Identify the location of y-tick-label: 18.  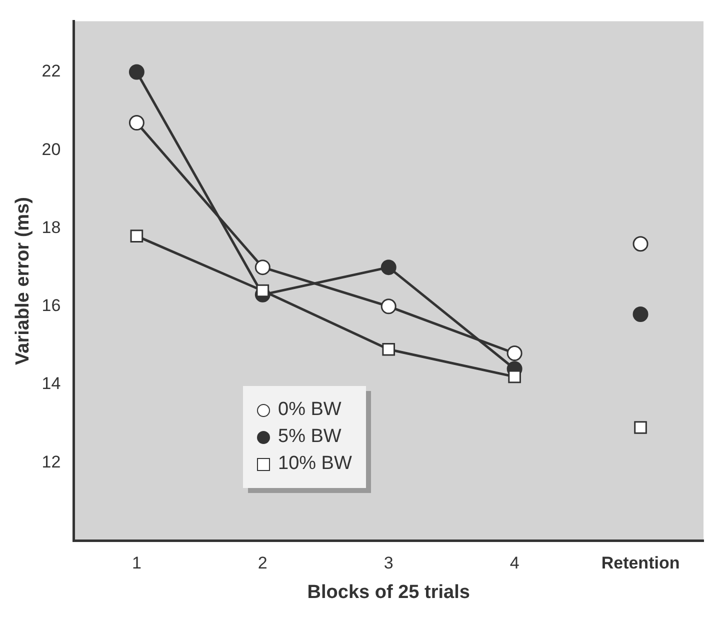
(51, 227).